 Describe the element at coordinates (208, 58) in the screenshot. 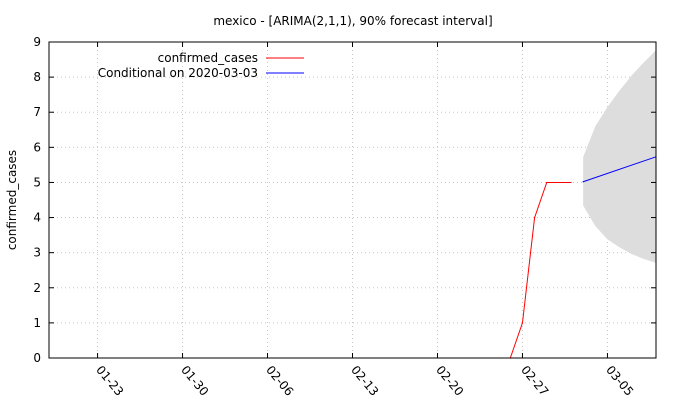

I see `legend-label: confirmed_cases` at that location.